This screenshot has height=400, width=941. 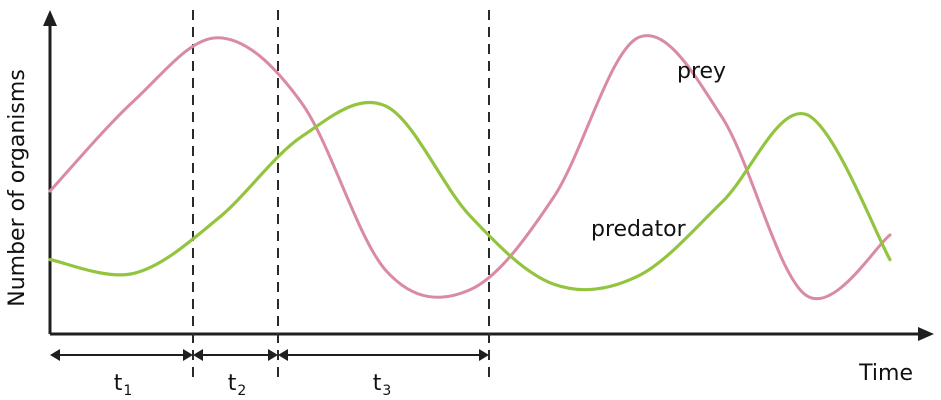 I want to click on interval-2-right-head, so click(x=273, y=355).